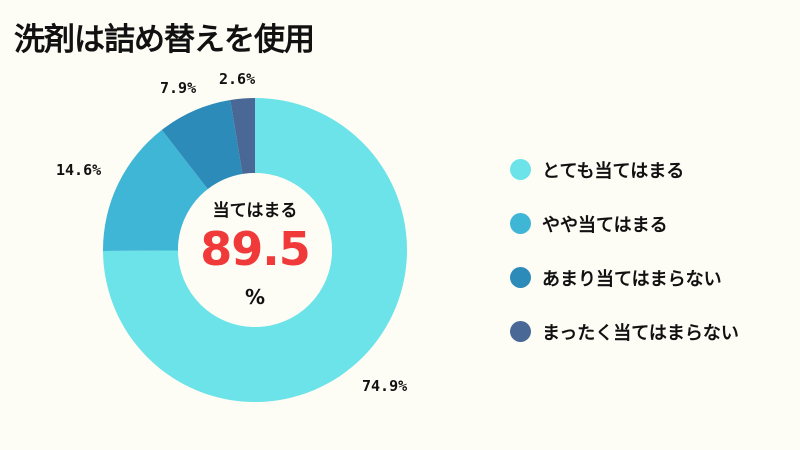  I want to click on legend-item-not-at-all: まったく当てはまらない, so click(624, 331).